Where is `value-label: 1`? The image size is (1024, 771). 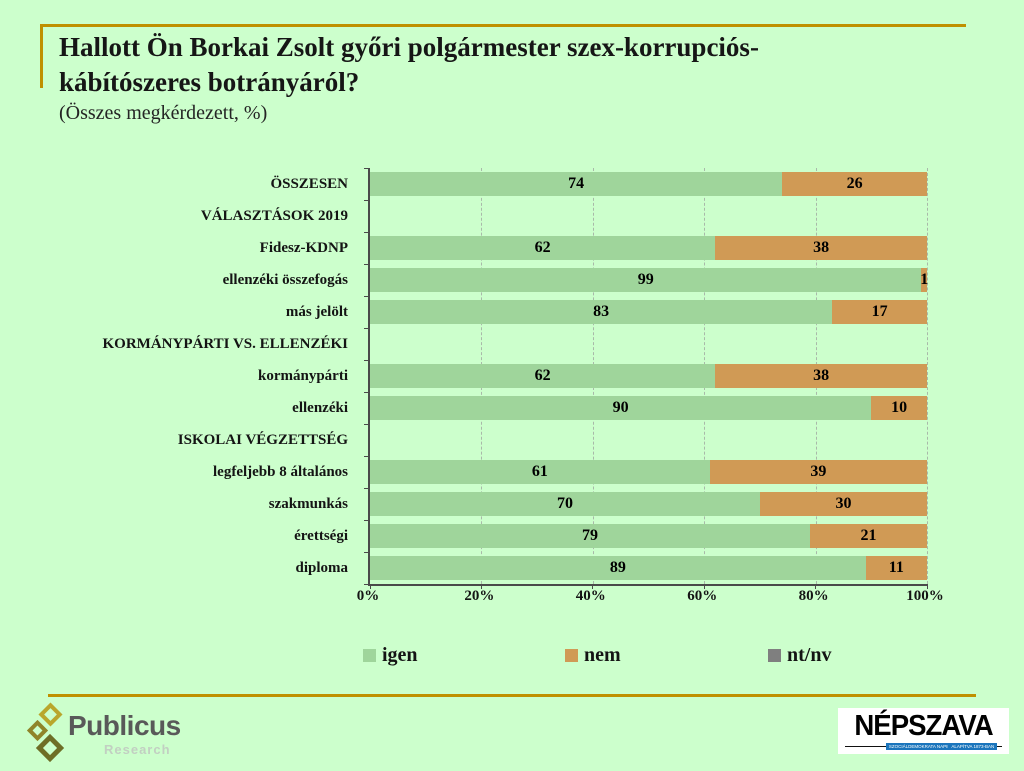 value-label: 1 is located at coordinates (924, 279).